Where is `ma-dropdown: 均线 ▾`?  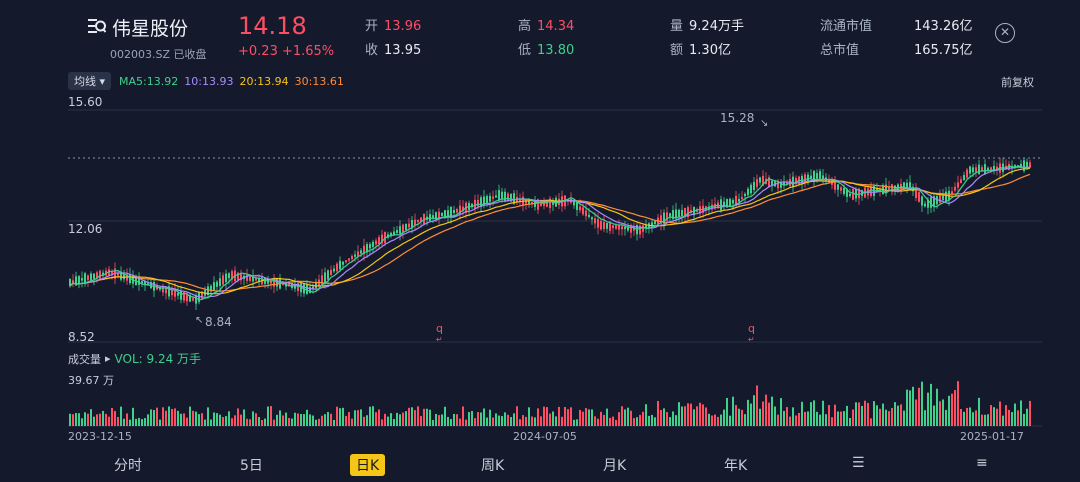 ma-dropdown: 均线 ▾ is located at coordinates (90, 81).